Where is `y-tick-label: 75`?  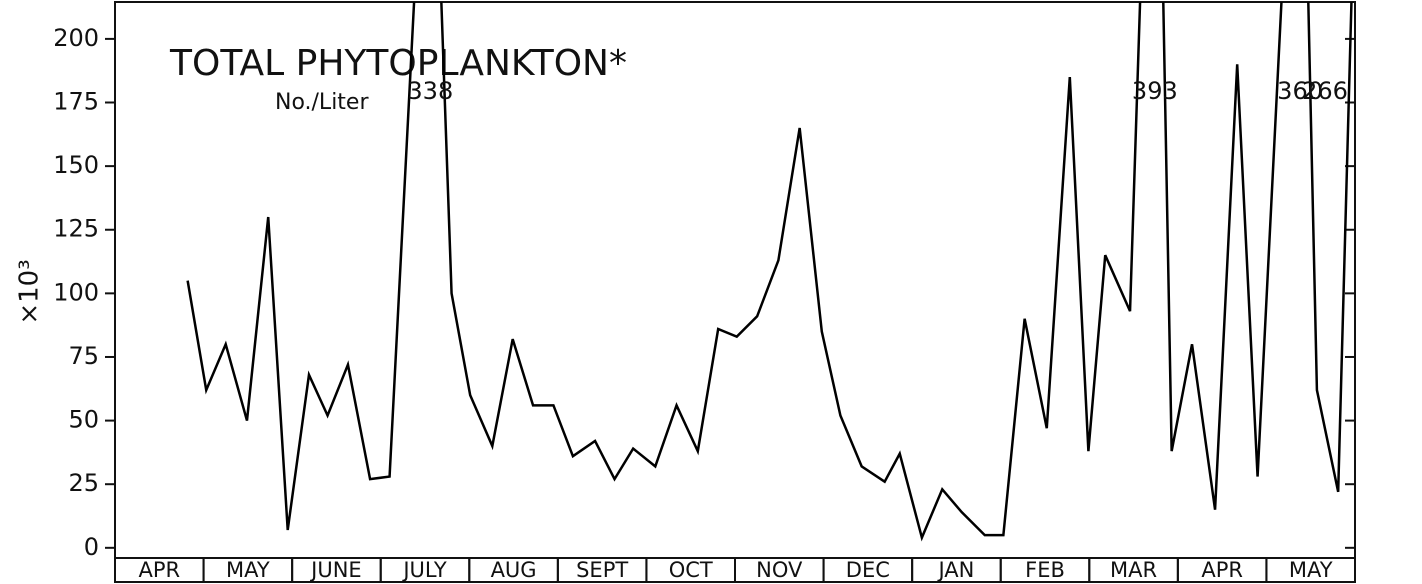 y-tick-label: 75 is located at coordinates (83, 356).